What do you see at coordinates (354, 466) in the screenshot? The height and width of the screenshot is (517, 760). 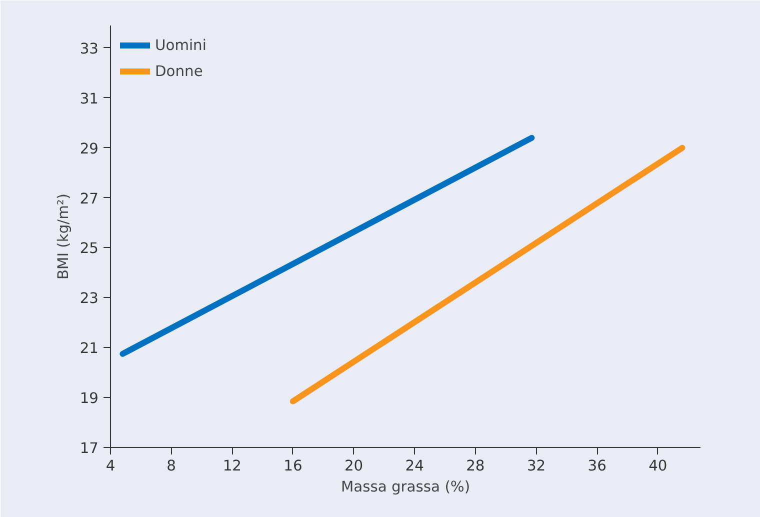 I see `x-tick-label: 20` at bounding box center [354, 466].